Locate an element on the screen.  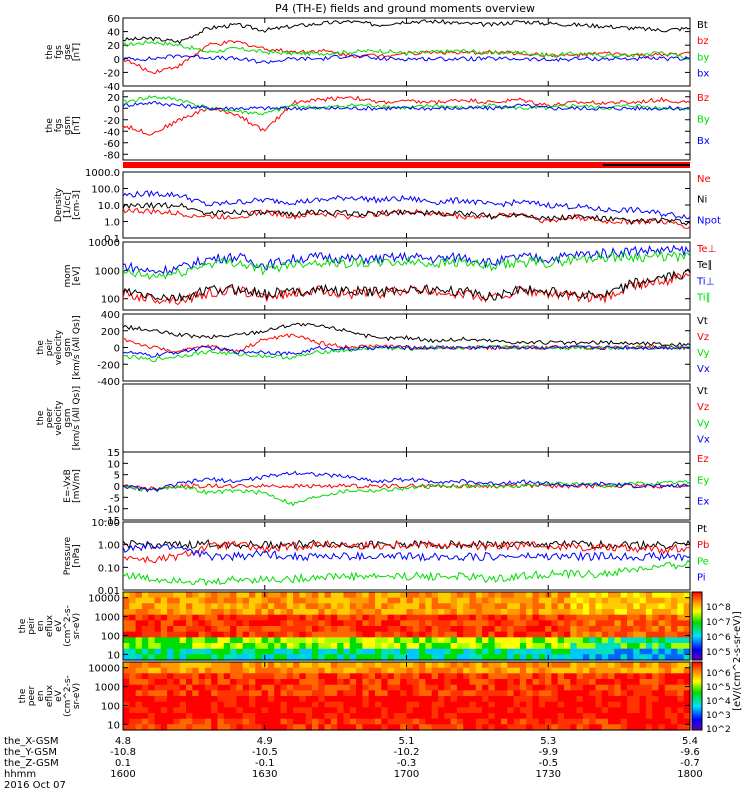
x-table-value: -0.3 is located at coordinates (407, 763).